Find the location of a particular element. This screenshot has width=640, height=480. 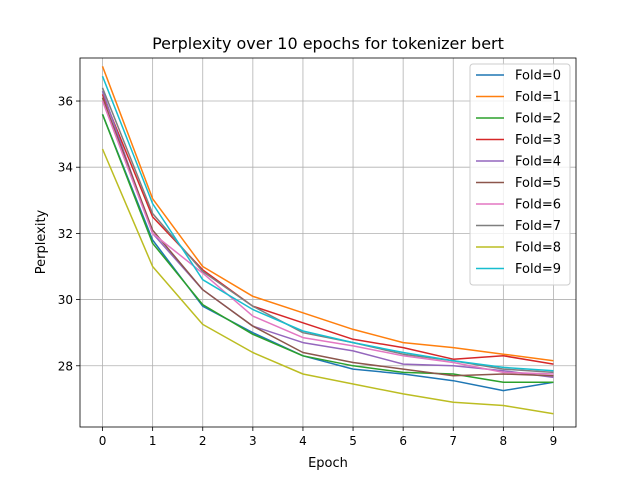

y-tick-label: 32 is located at coordinates (65, 234).